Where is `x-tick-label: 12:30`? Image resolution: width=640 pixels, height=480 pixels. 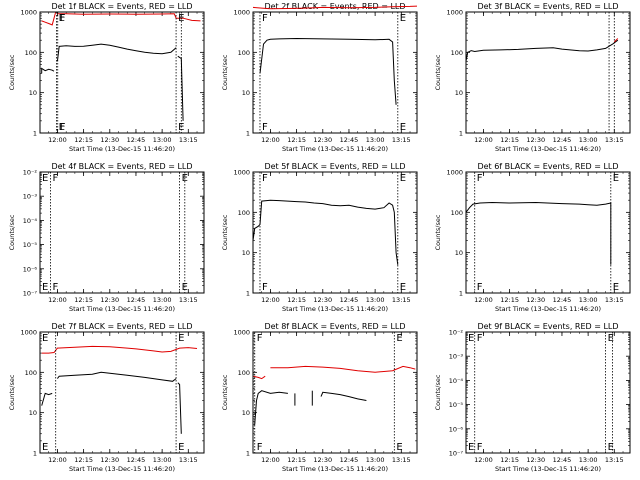
x-tick-label: 12:30 is located at coordinates (322, 300).